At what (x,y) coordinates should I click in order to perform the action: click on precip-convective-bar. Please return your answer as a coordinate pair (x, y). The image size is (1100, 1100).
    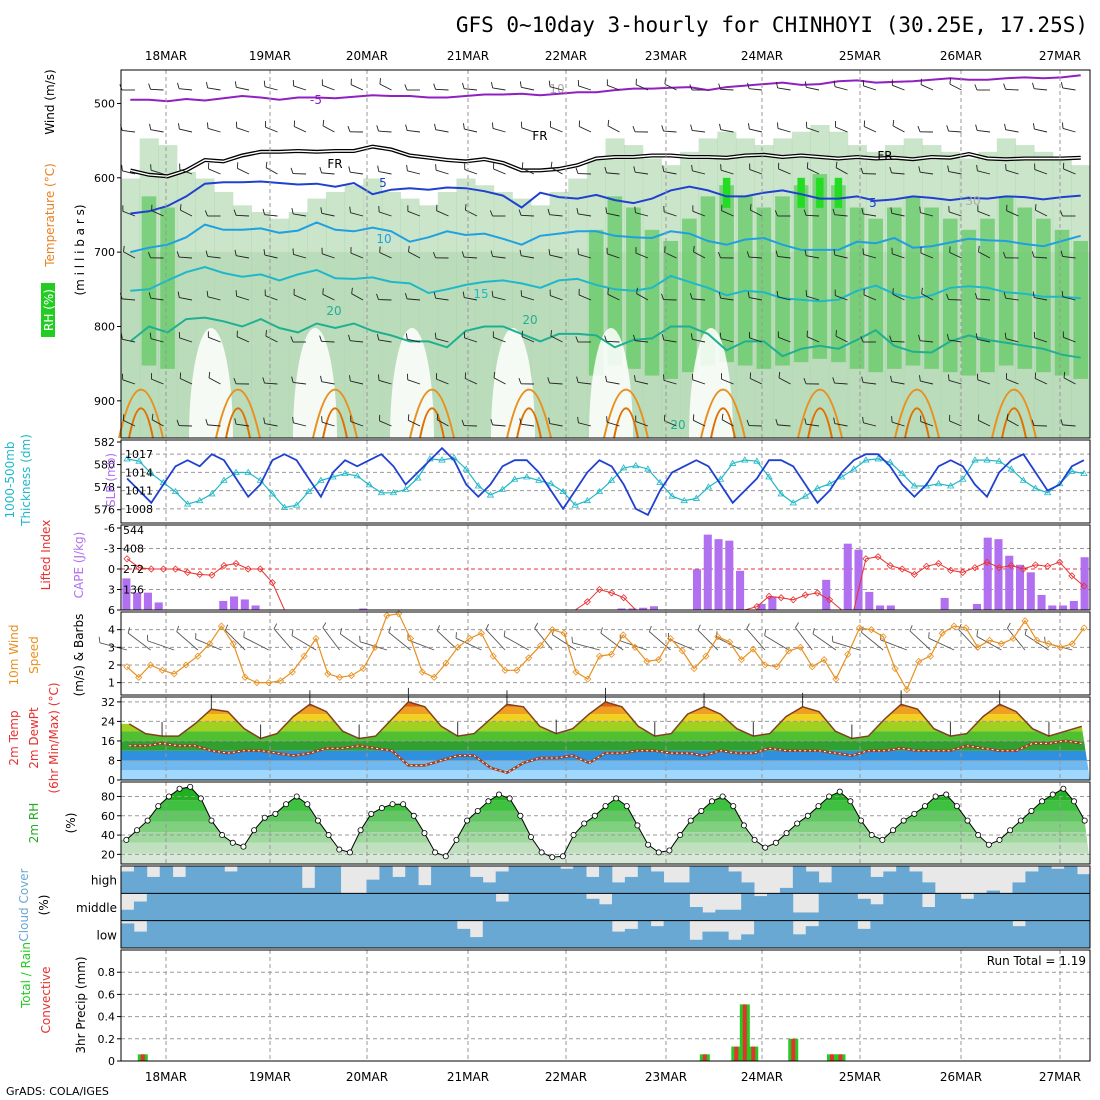
    Looking at the image, I should click on (142, 1057).